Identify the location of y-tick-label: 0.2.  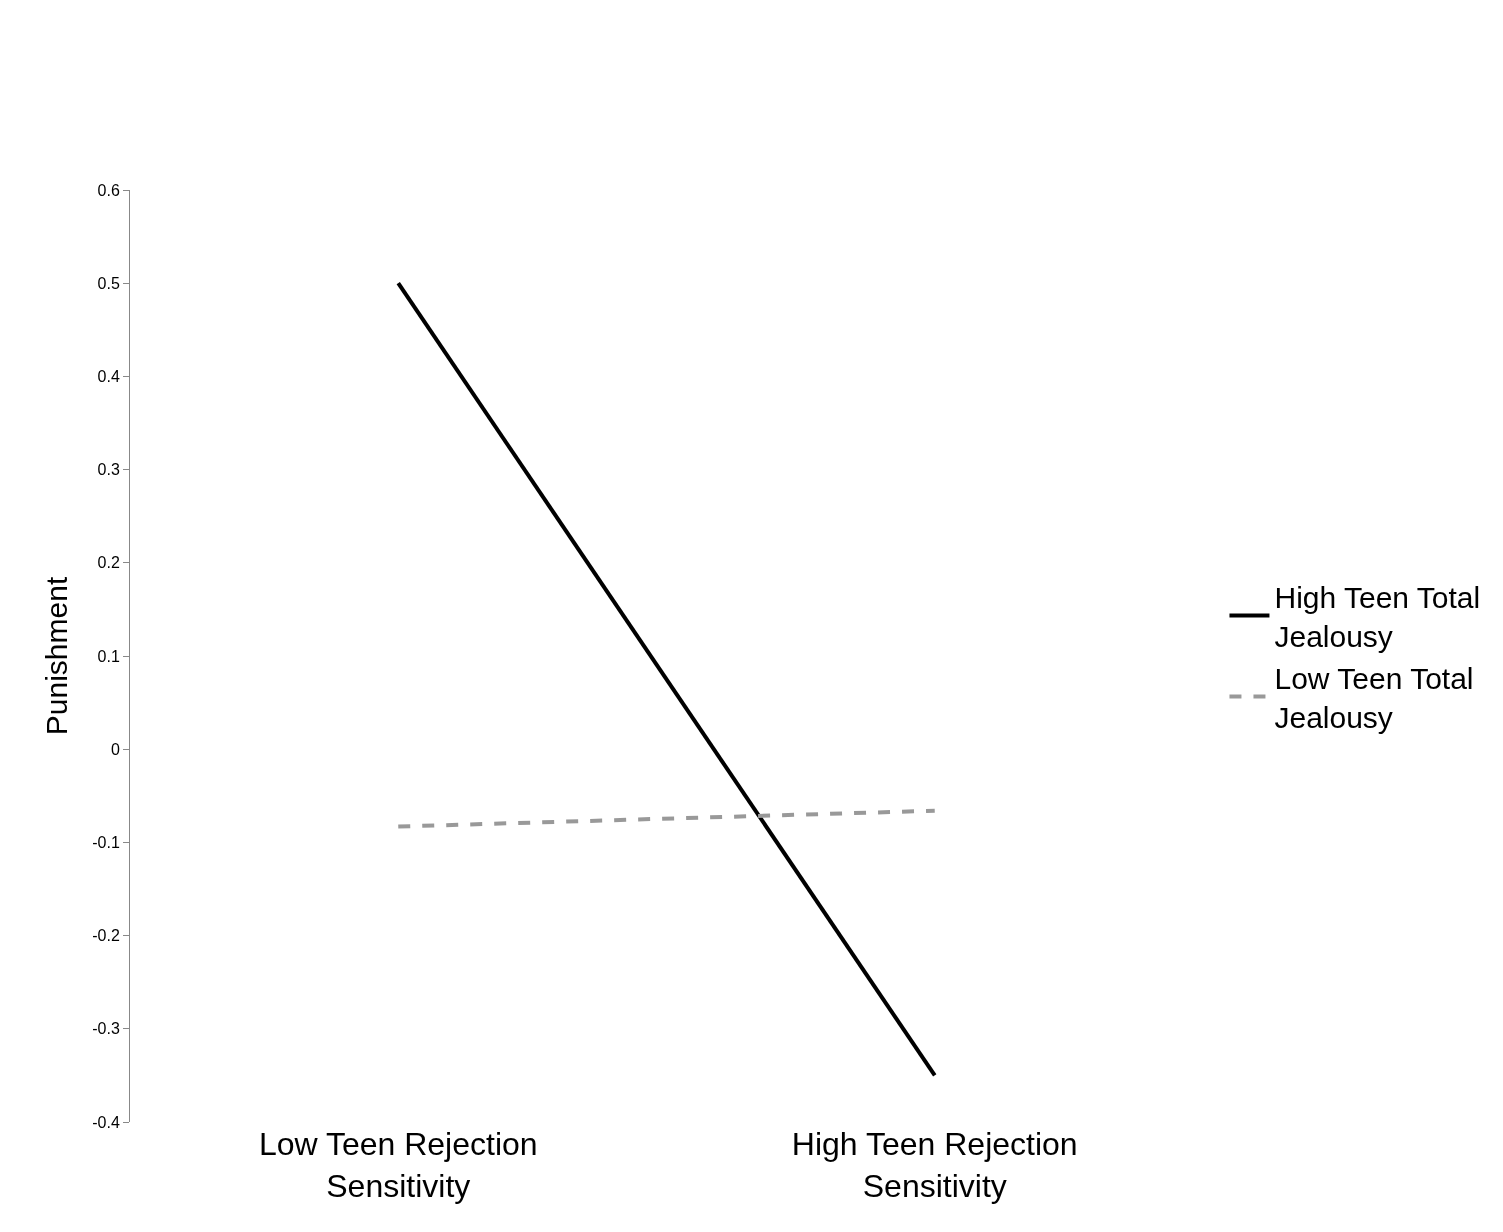
(108, 563).